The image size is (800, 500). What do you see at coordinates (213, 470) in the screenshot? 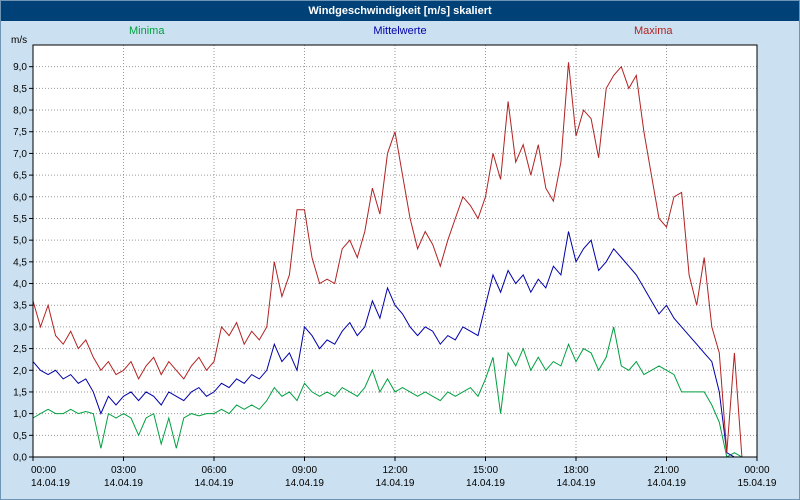
I see `x-tick-time-label: 06:00` at bounding box center [213, 470].